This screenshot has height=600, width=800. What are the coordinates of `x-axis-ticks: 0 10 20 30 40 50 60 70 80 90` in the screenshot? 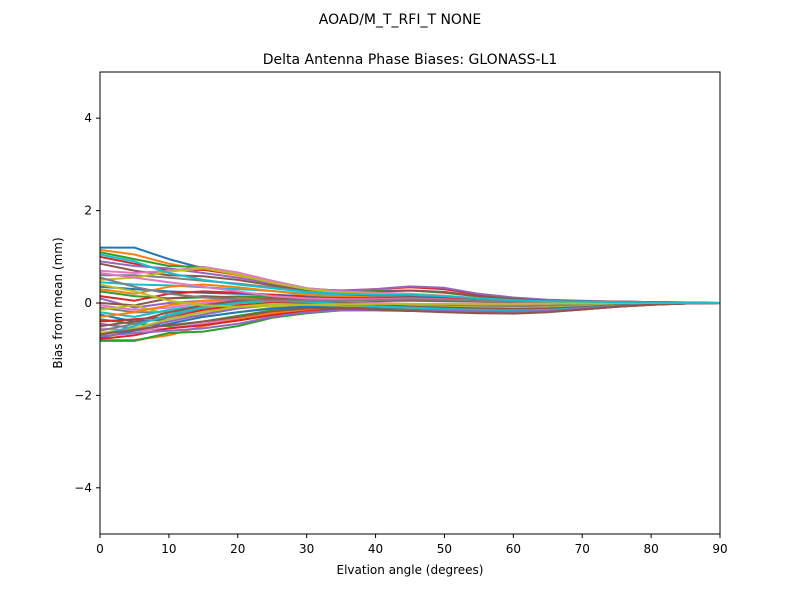 It's located at (412, 545).